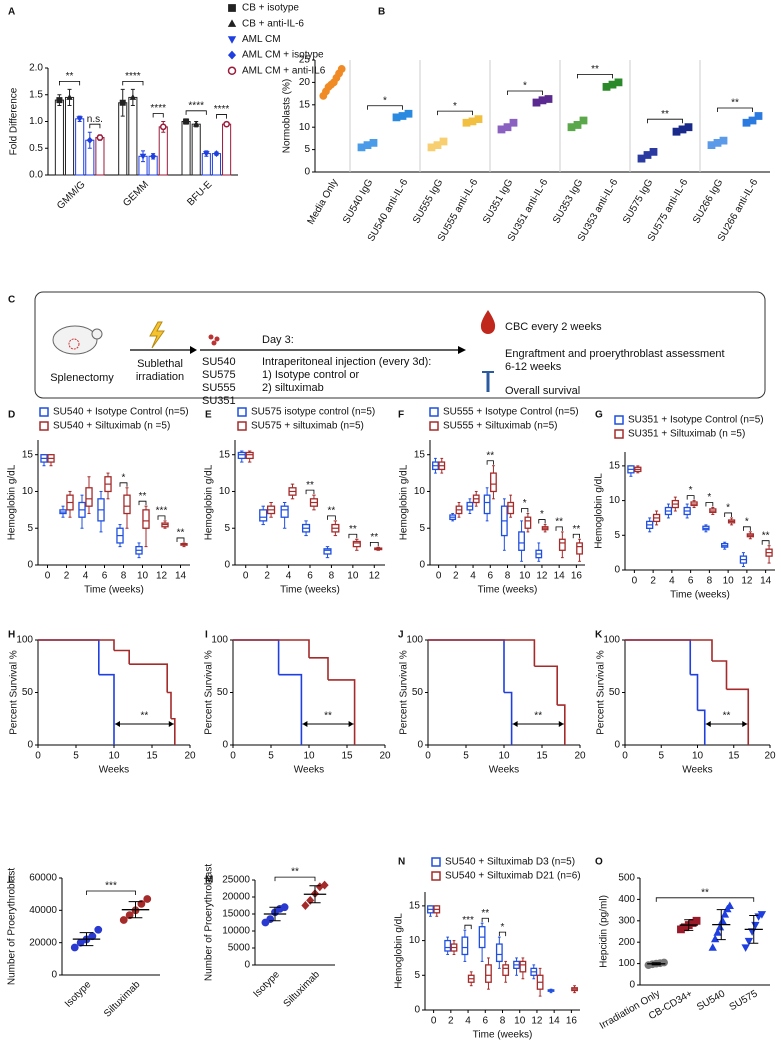 This screenshot has width=781, height=1050. I want to click on x-tick-label: 15, so click(152, 756).